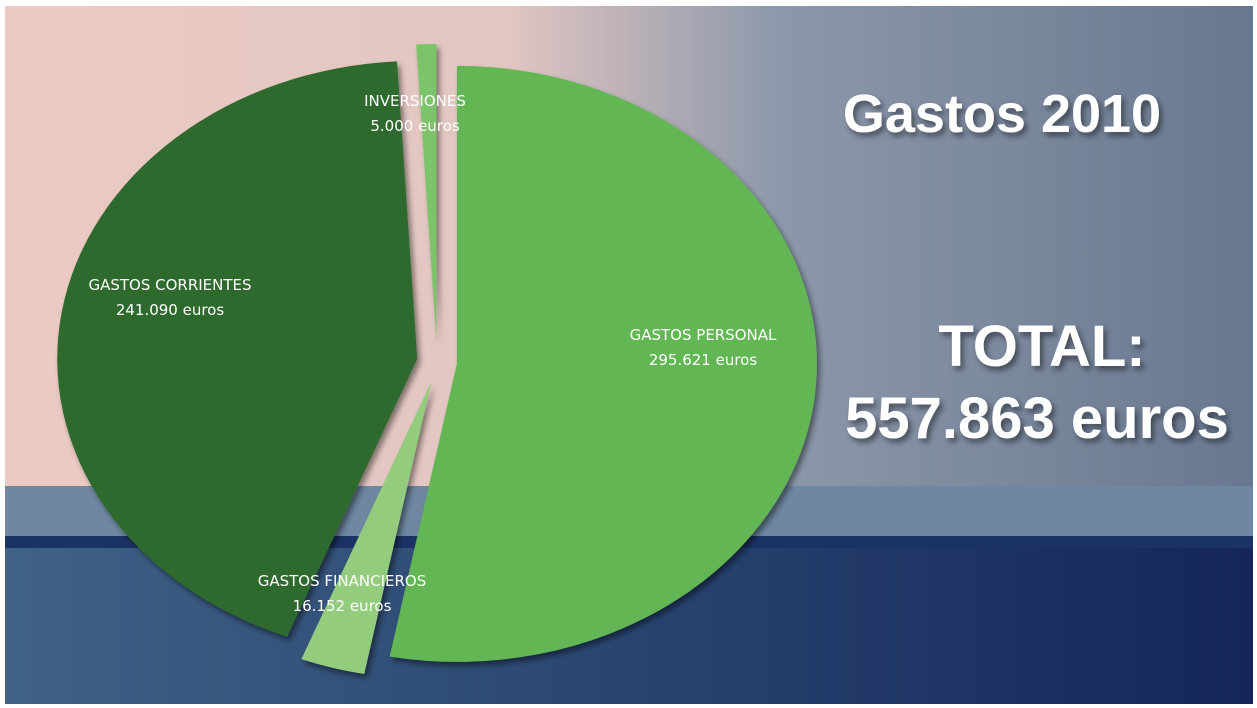 This screenshot has width=1257, height=708. Describe the element at coordinates (169, 285) in the screenshot. I see `slice-label: GASTOS CORRIENTES` at that location.